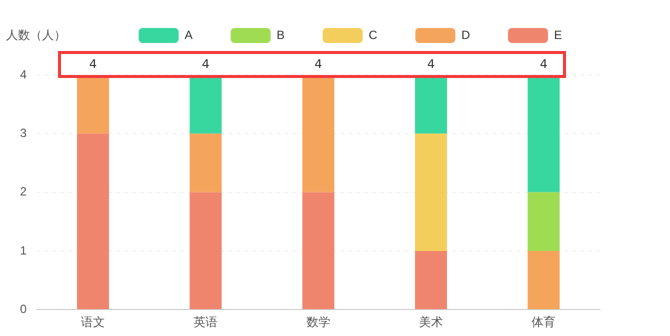 The height and width of the screenshot is (336, 670). What do you see at coordinates (544, 322) in the screenshot?
I see `x-tick-label: 体育` at bounding box center [544, 322].